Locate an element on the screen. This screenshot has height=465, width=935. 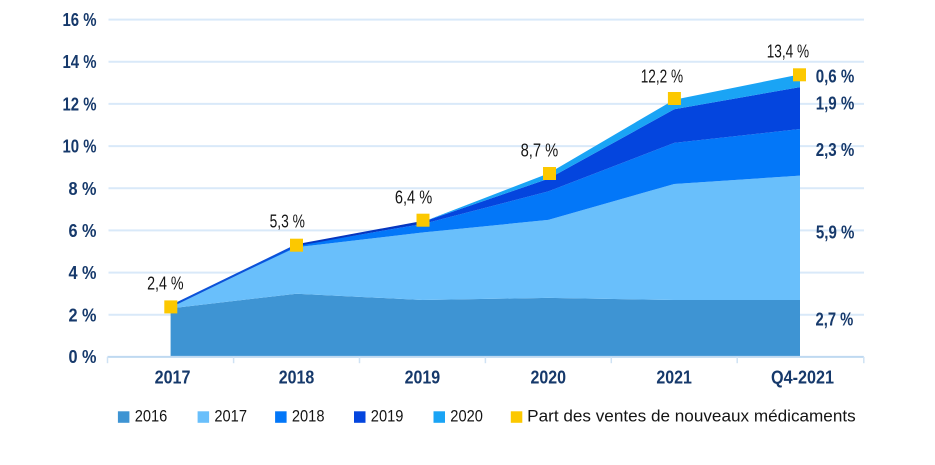
svg-text: 2,3 % is located at coordinates (835, 149).